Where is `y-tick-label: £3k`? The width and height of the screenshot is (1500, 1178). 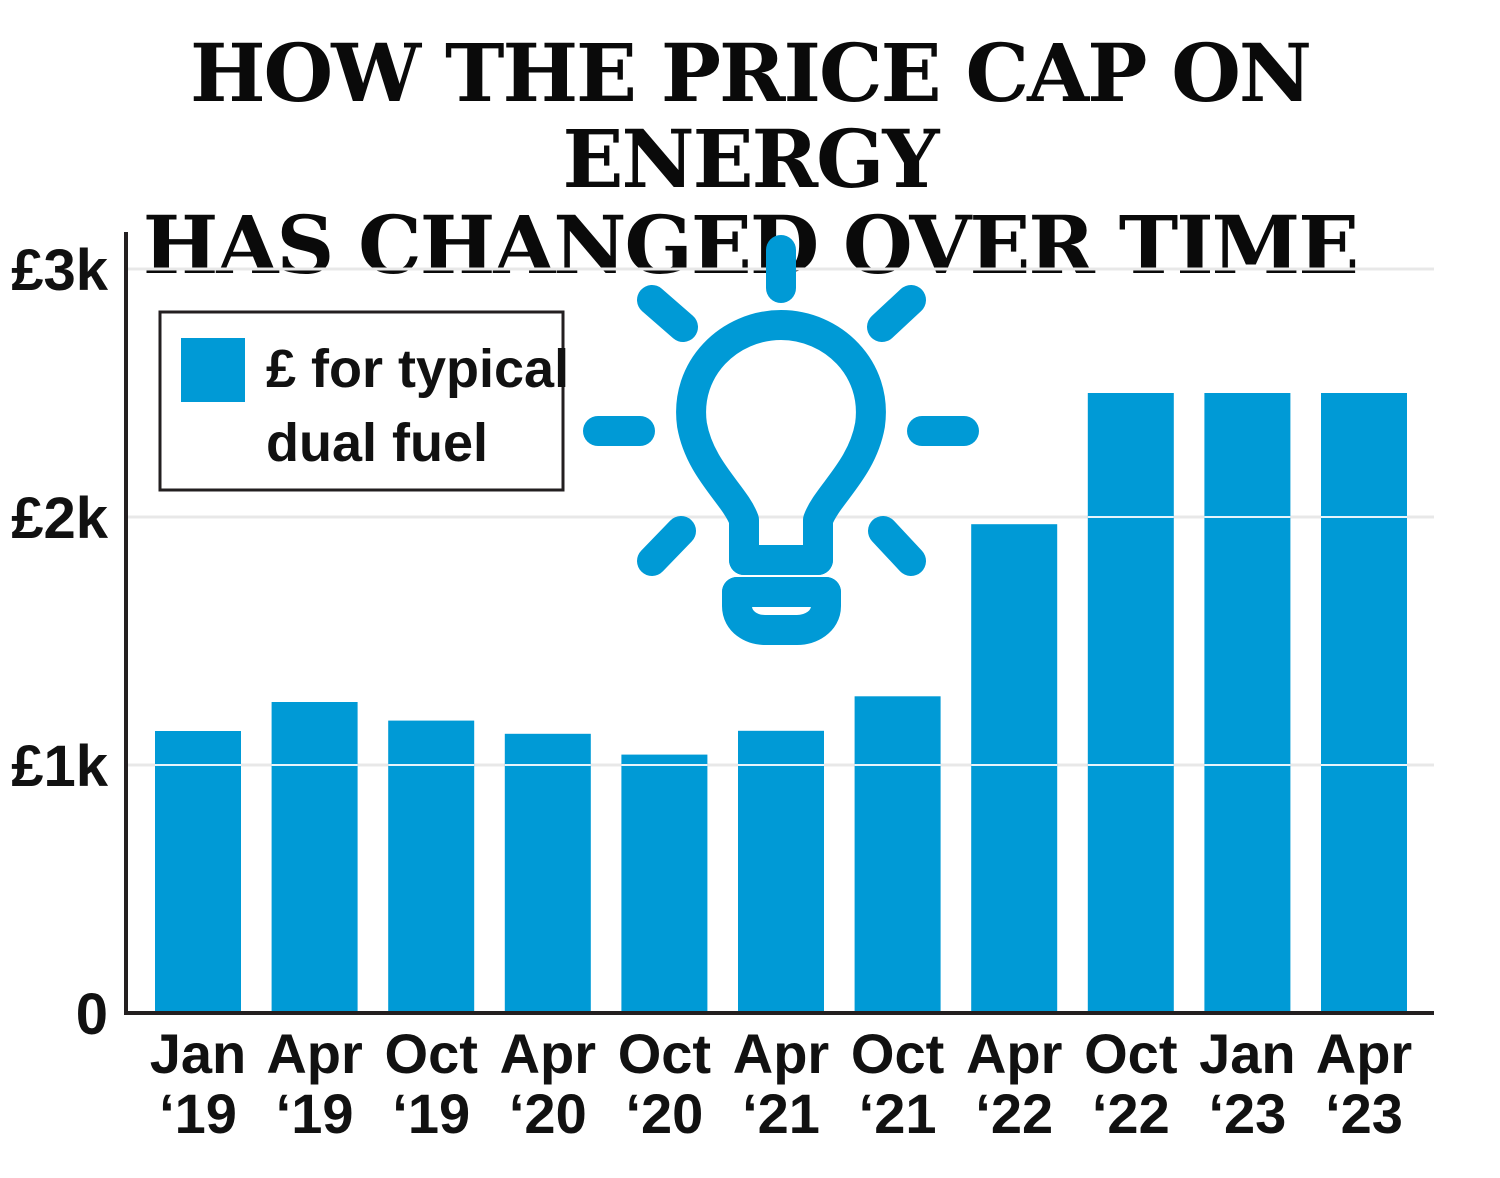 y-tick-label: £3k is located at coordinates (60, 270).